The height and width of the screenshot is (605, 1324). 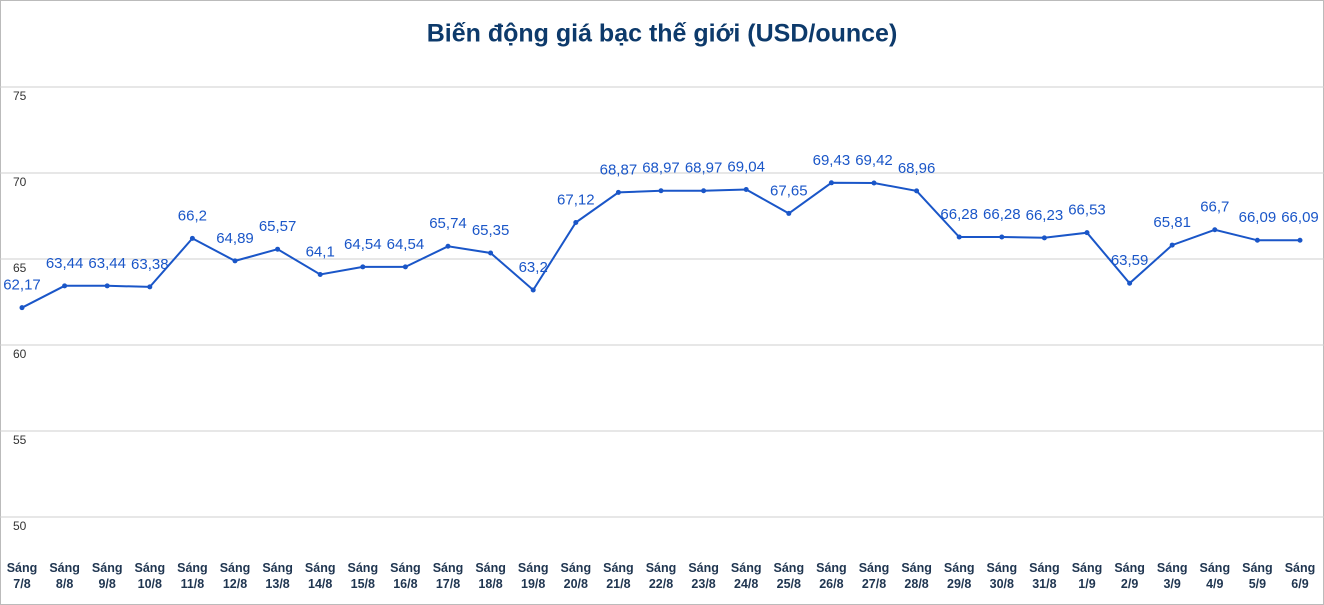 What do you see at coordinates (192, 215) in the screenshot?
I see `data-label: 66,2` at bounding box center [192, 215].